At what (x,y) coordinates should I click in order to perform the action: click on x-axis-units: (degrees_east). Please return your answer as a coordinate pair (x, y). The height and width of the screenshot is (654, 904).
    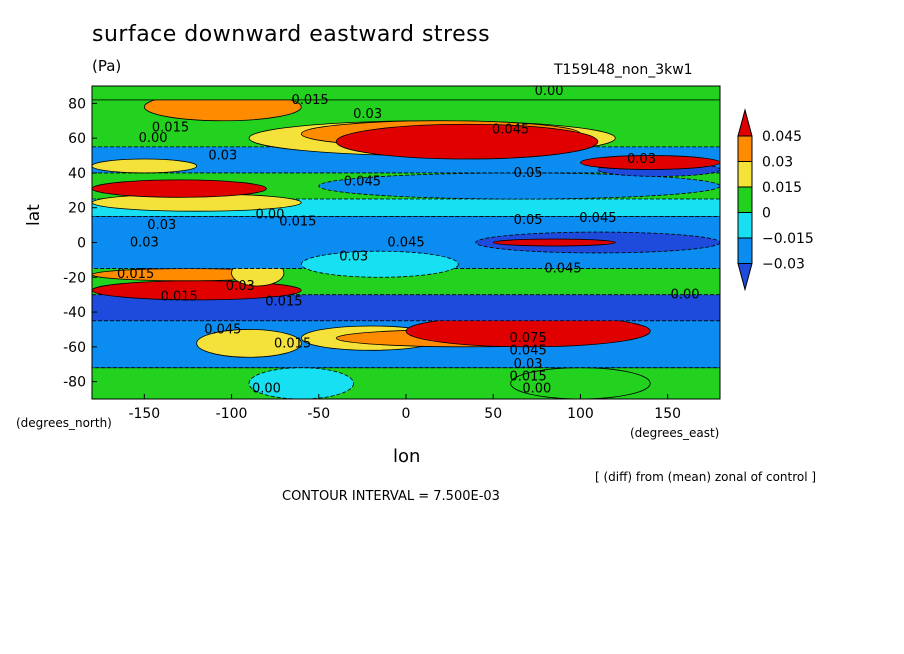
    Looking at the image, I should click on (675, 433).